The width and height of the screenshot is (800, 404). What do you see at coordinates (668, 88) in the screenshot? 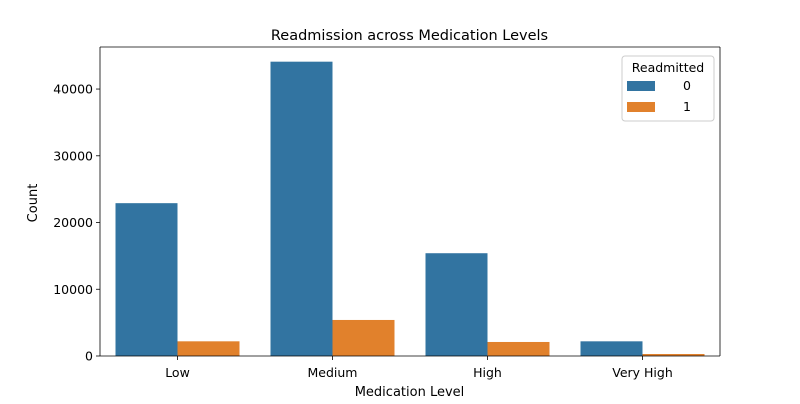
I see `legend: Readmitted 0 1` at bounding box center [668, 88].